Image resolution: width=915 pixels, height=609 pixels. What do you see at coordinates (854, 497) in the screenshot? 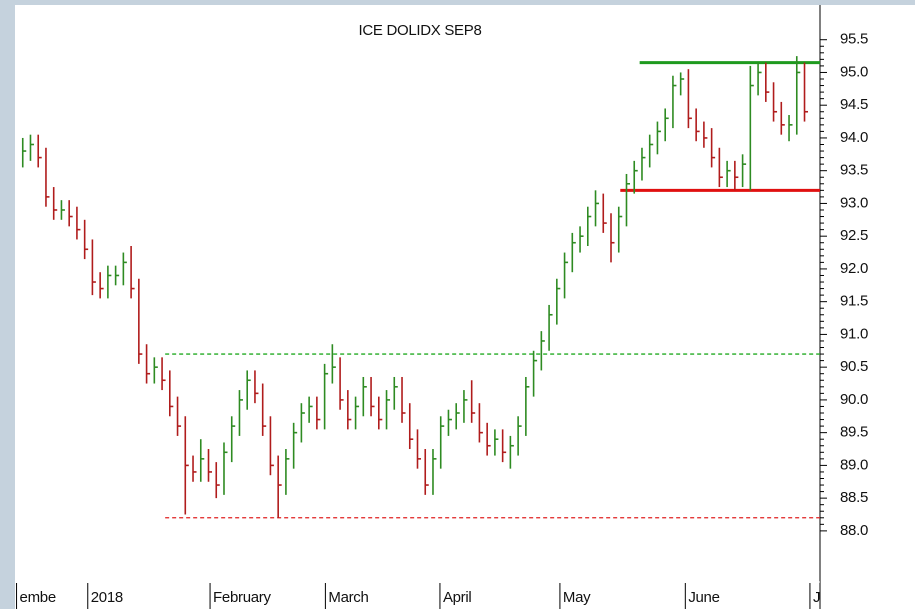
I see `y-tick-label: 88.5` at bounding box center [854, 497].